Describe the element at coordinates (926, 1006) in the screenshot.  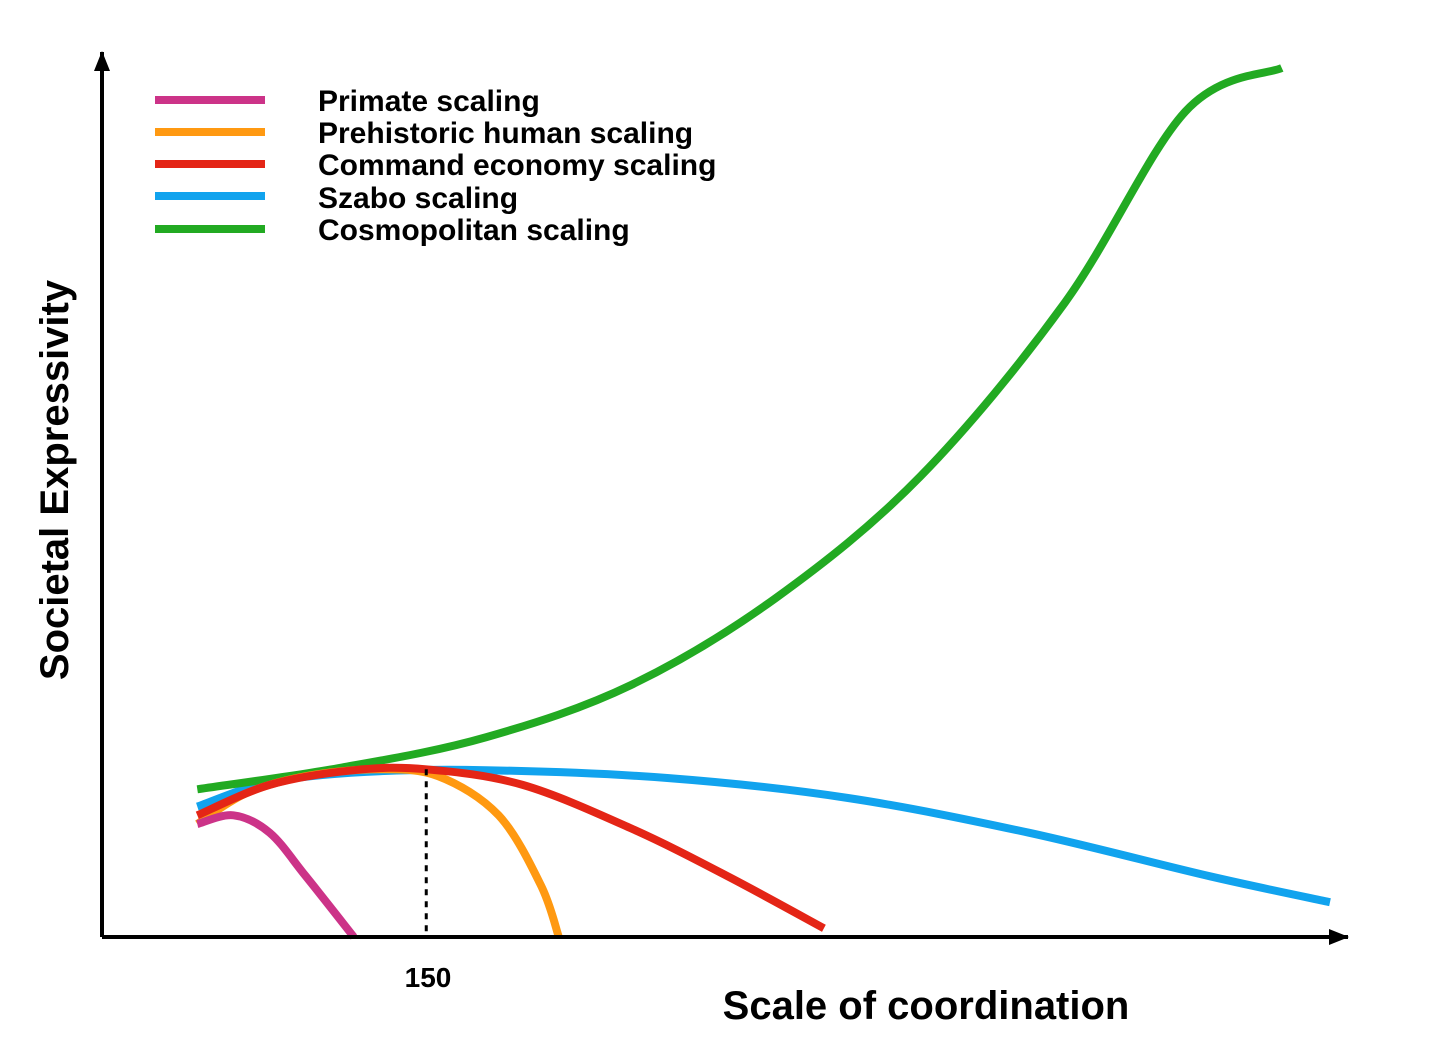
I see `x-axis-label: Scale of coordination` at that location.